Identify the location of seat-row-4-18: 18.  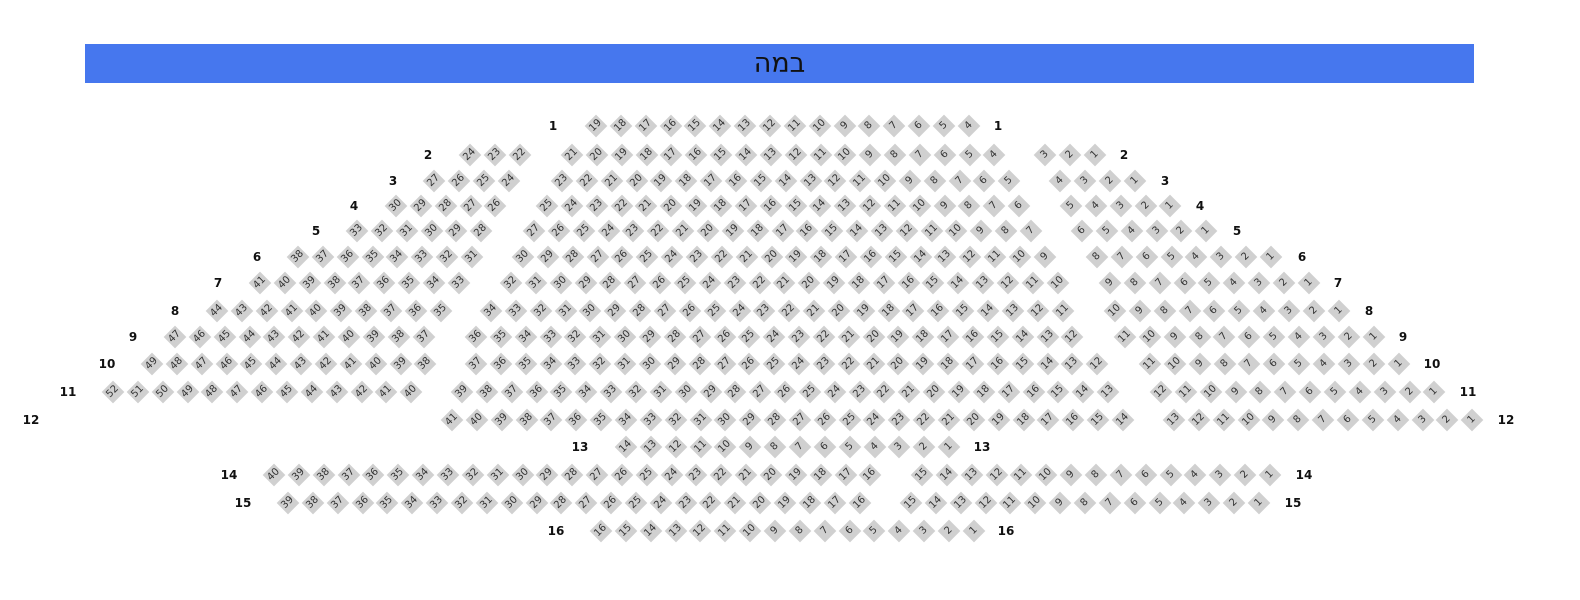
(721, 206).